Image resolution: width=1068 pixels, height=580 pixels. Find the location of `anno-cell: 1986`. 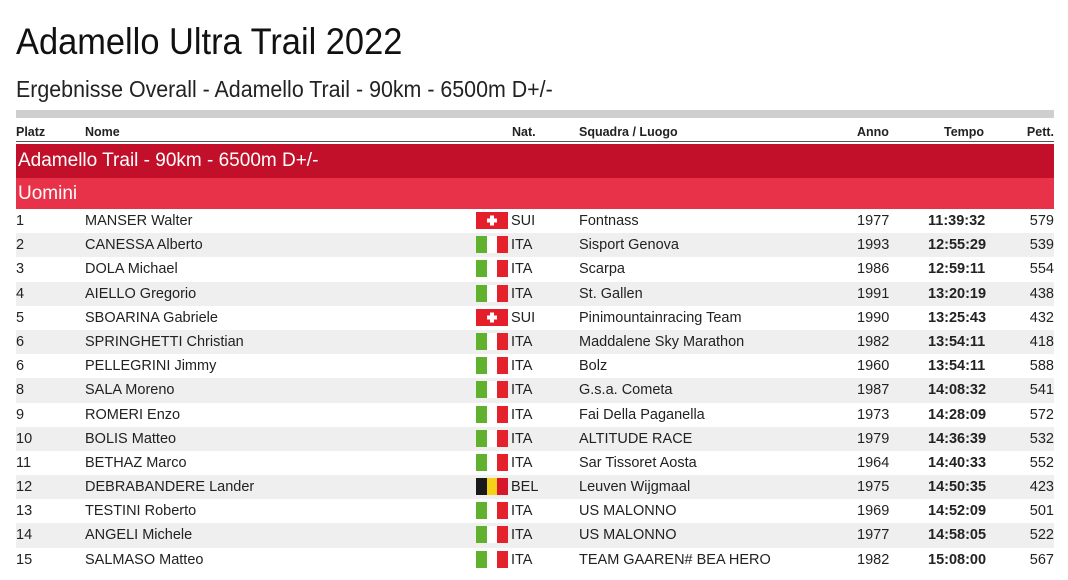

anno-cell: 1986 is located at coordinates (873, 269).